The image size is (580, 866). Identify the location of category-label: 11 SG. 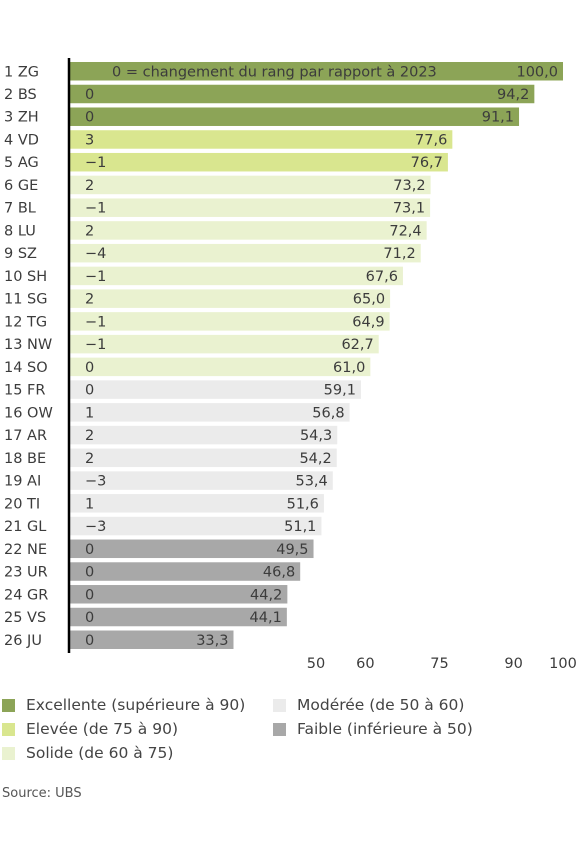
(26, 300).